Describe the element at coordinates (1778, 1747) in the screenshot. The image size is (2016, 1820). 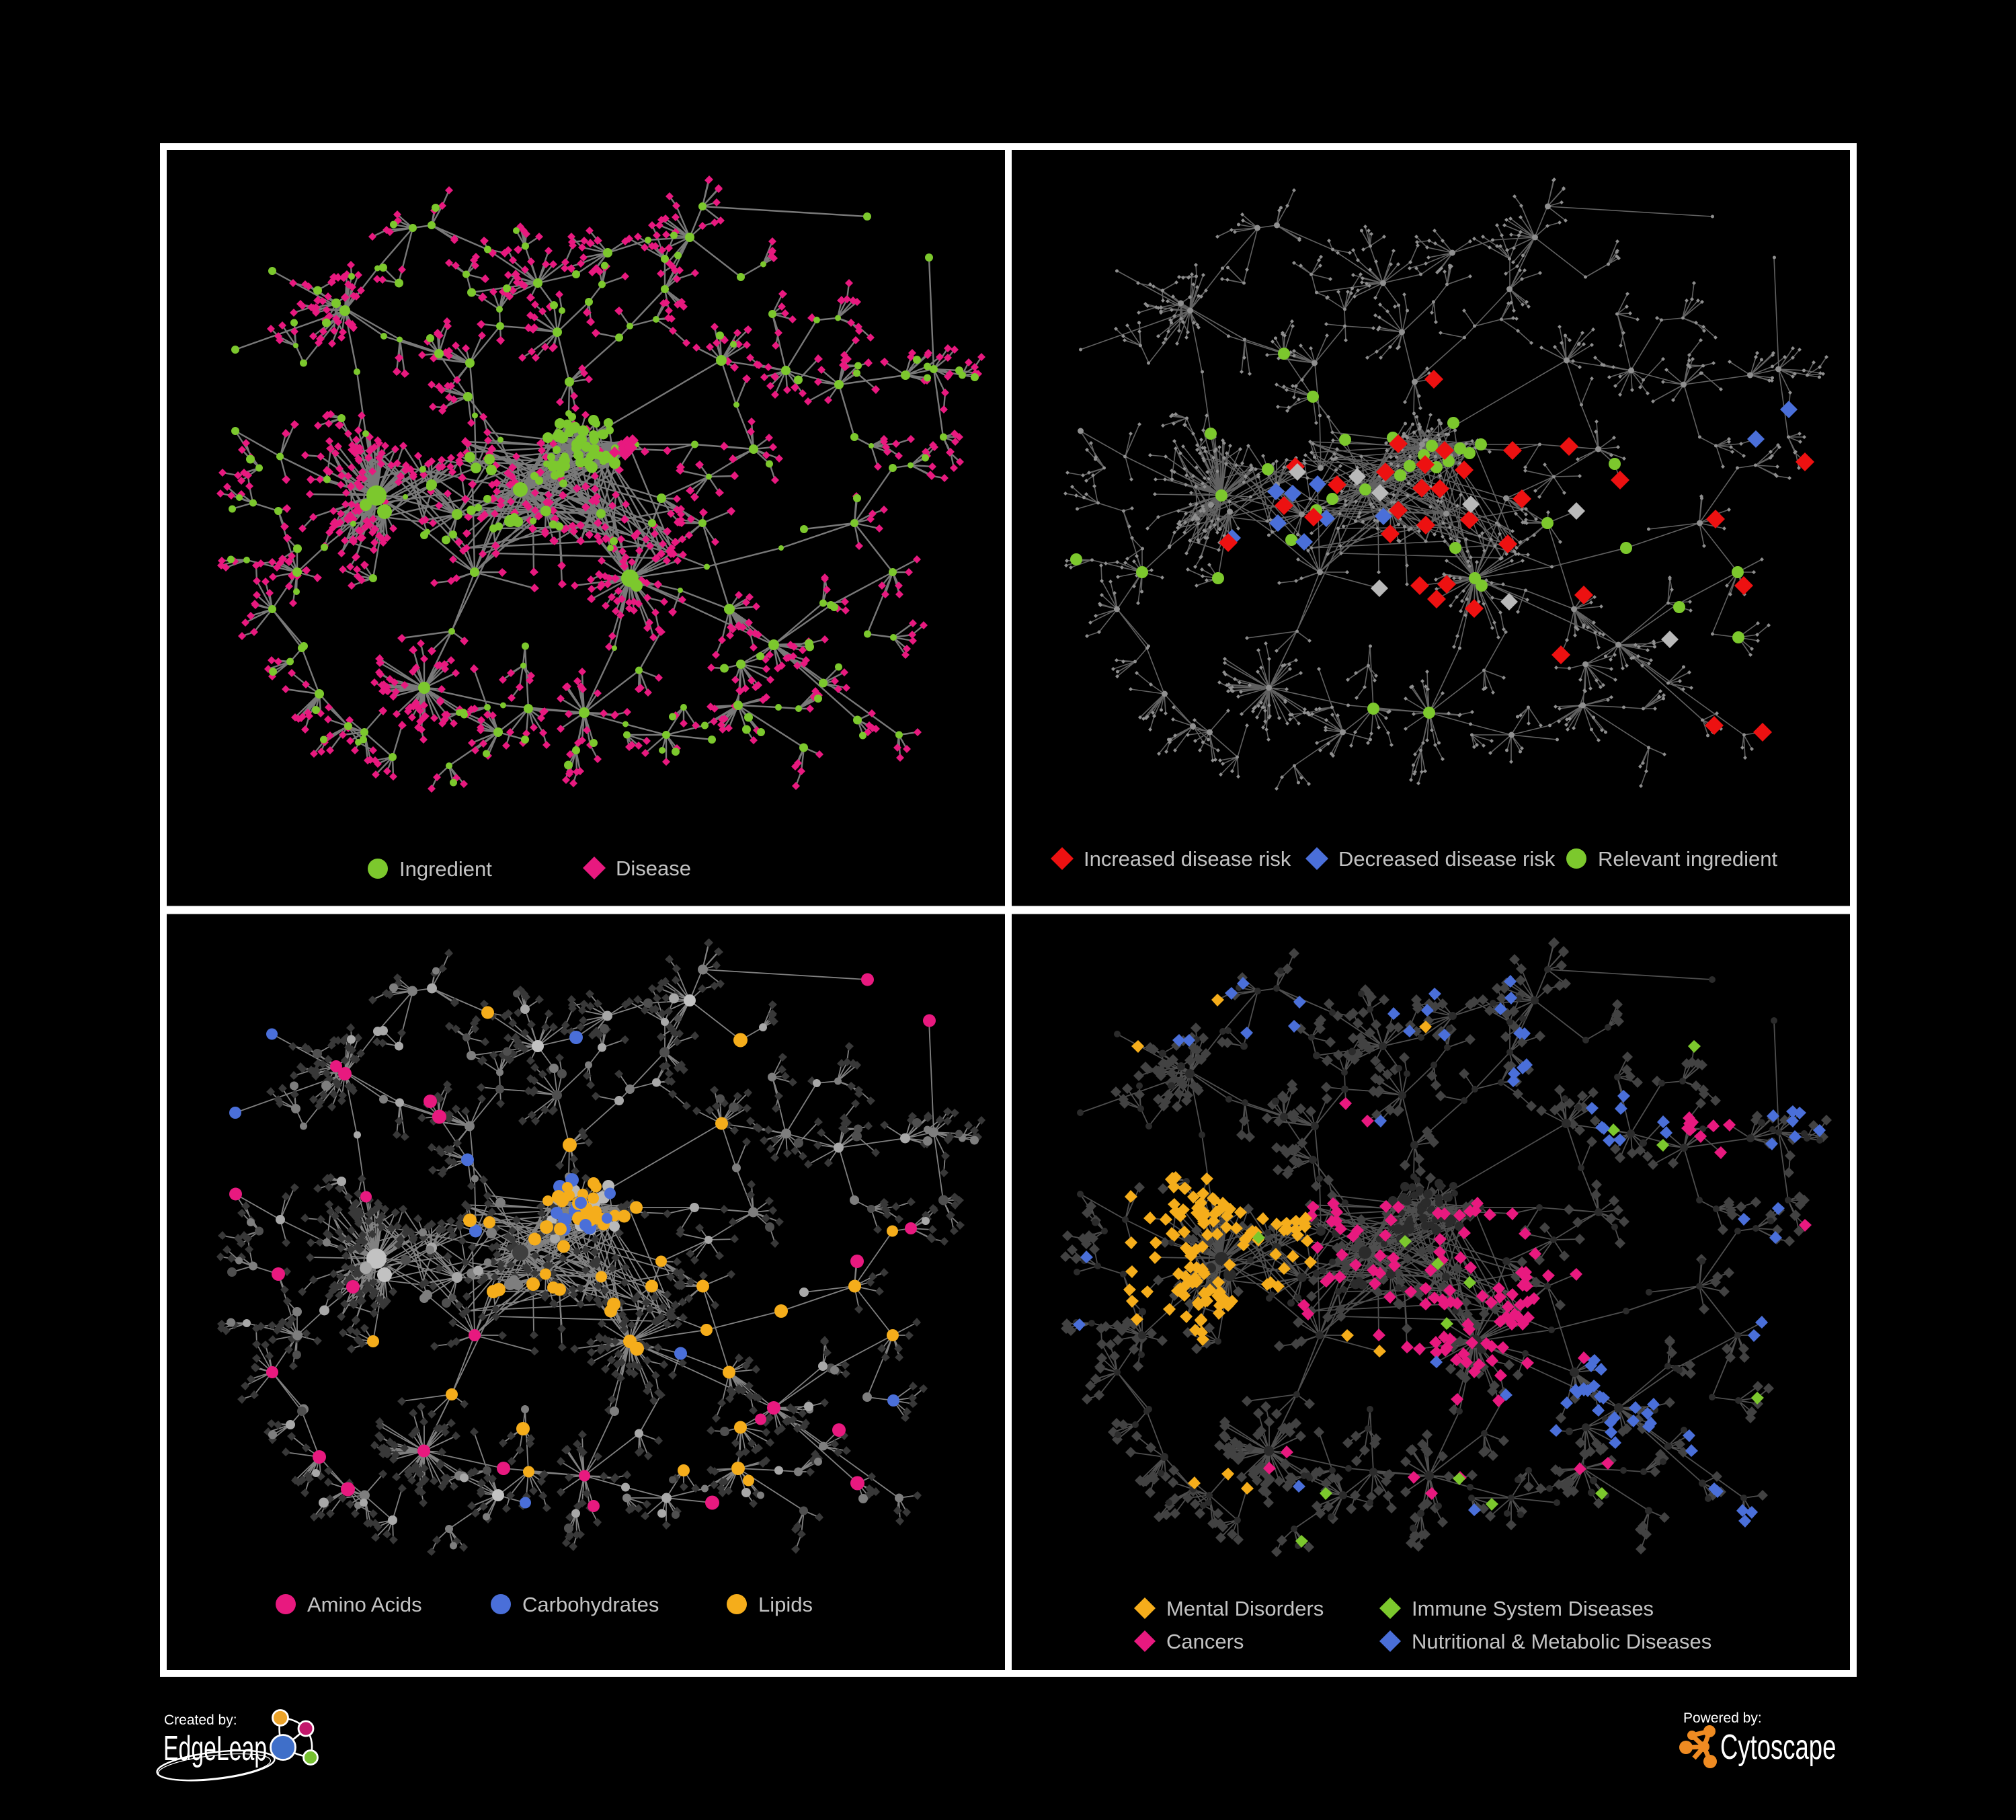
I see `svg-text: Cytoscape` at that location.